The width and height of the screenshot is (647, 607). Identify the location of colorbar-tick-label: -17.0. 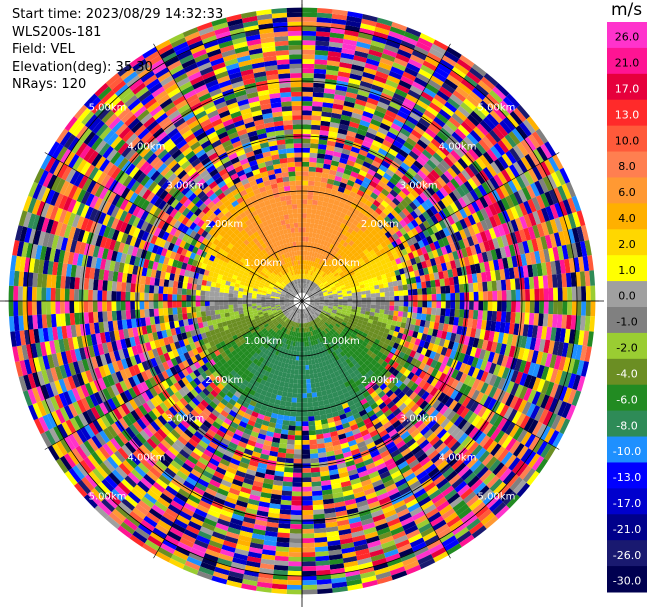
(627, 503).